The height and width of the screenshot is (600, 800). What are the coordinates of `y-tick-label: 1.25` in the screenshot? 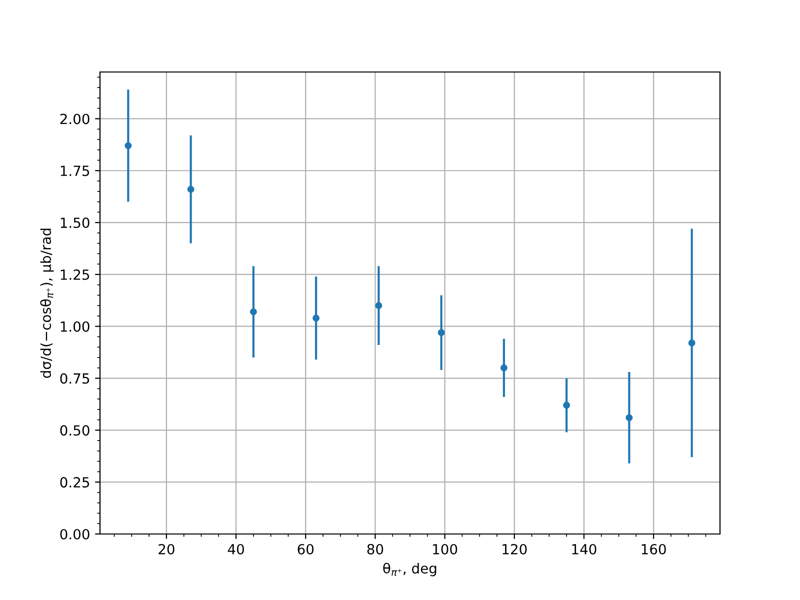 It's located at (75, 274).